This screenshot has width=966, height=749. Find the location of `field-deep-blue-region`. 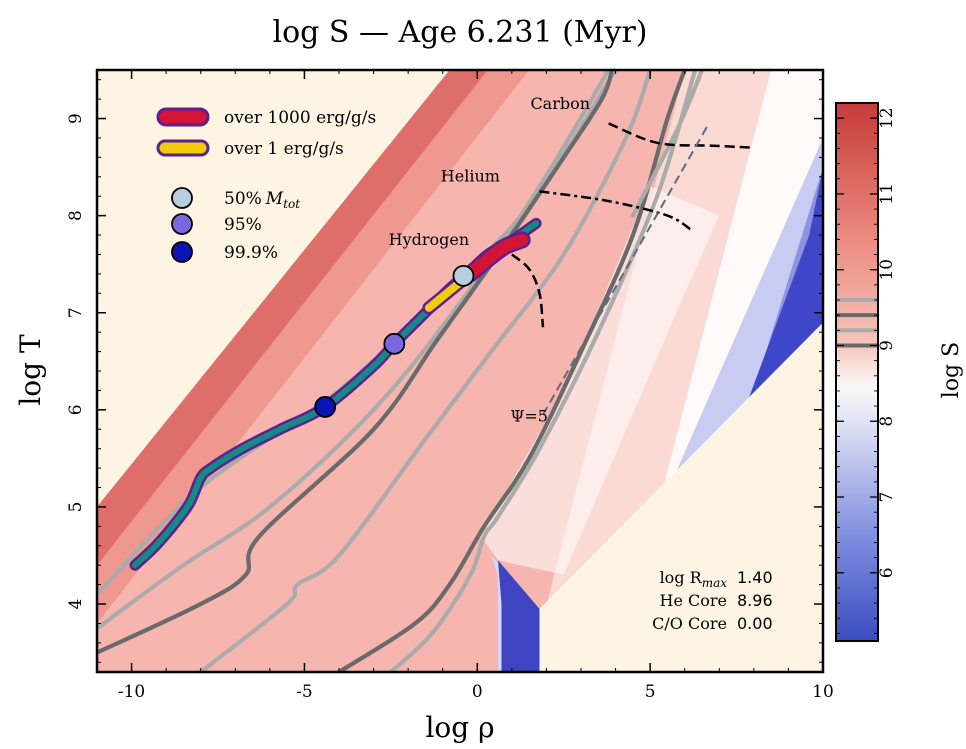

field-deep-blue-region is located at coordinates (771, 322).